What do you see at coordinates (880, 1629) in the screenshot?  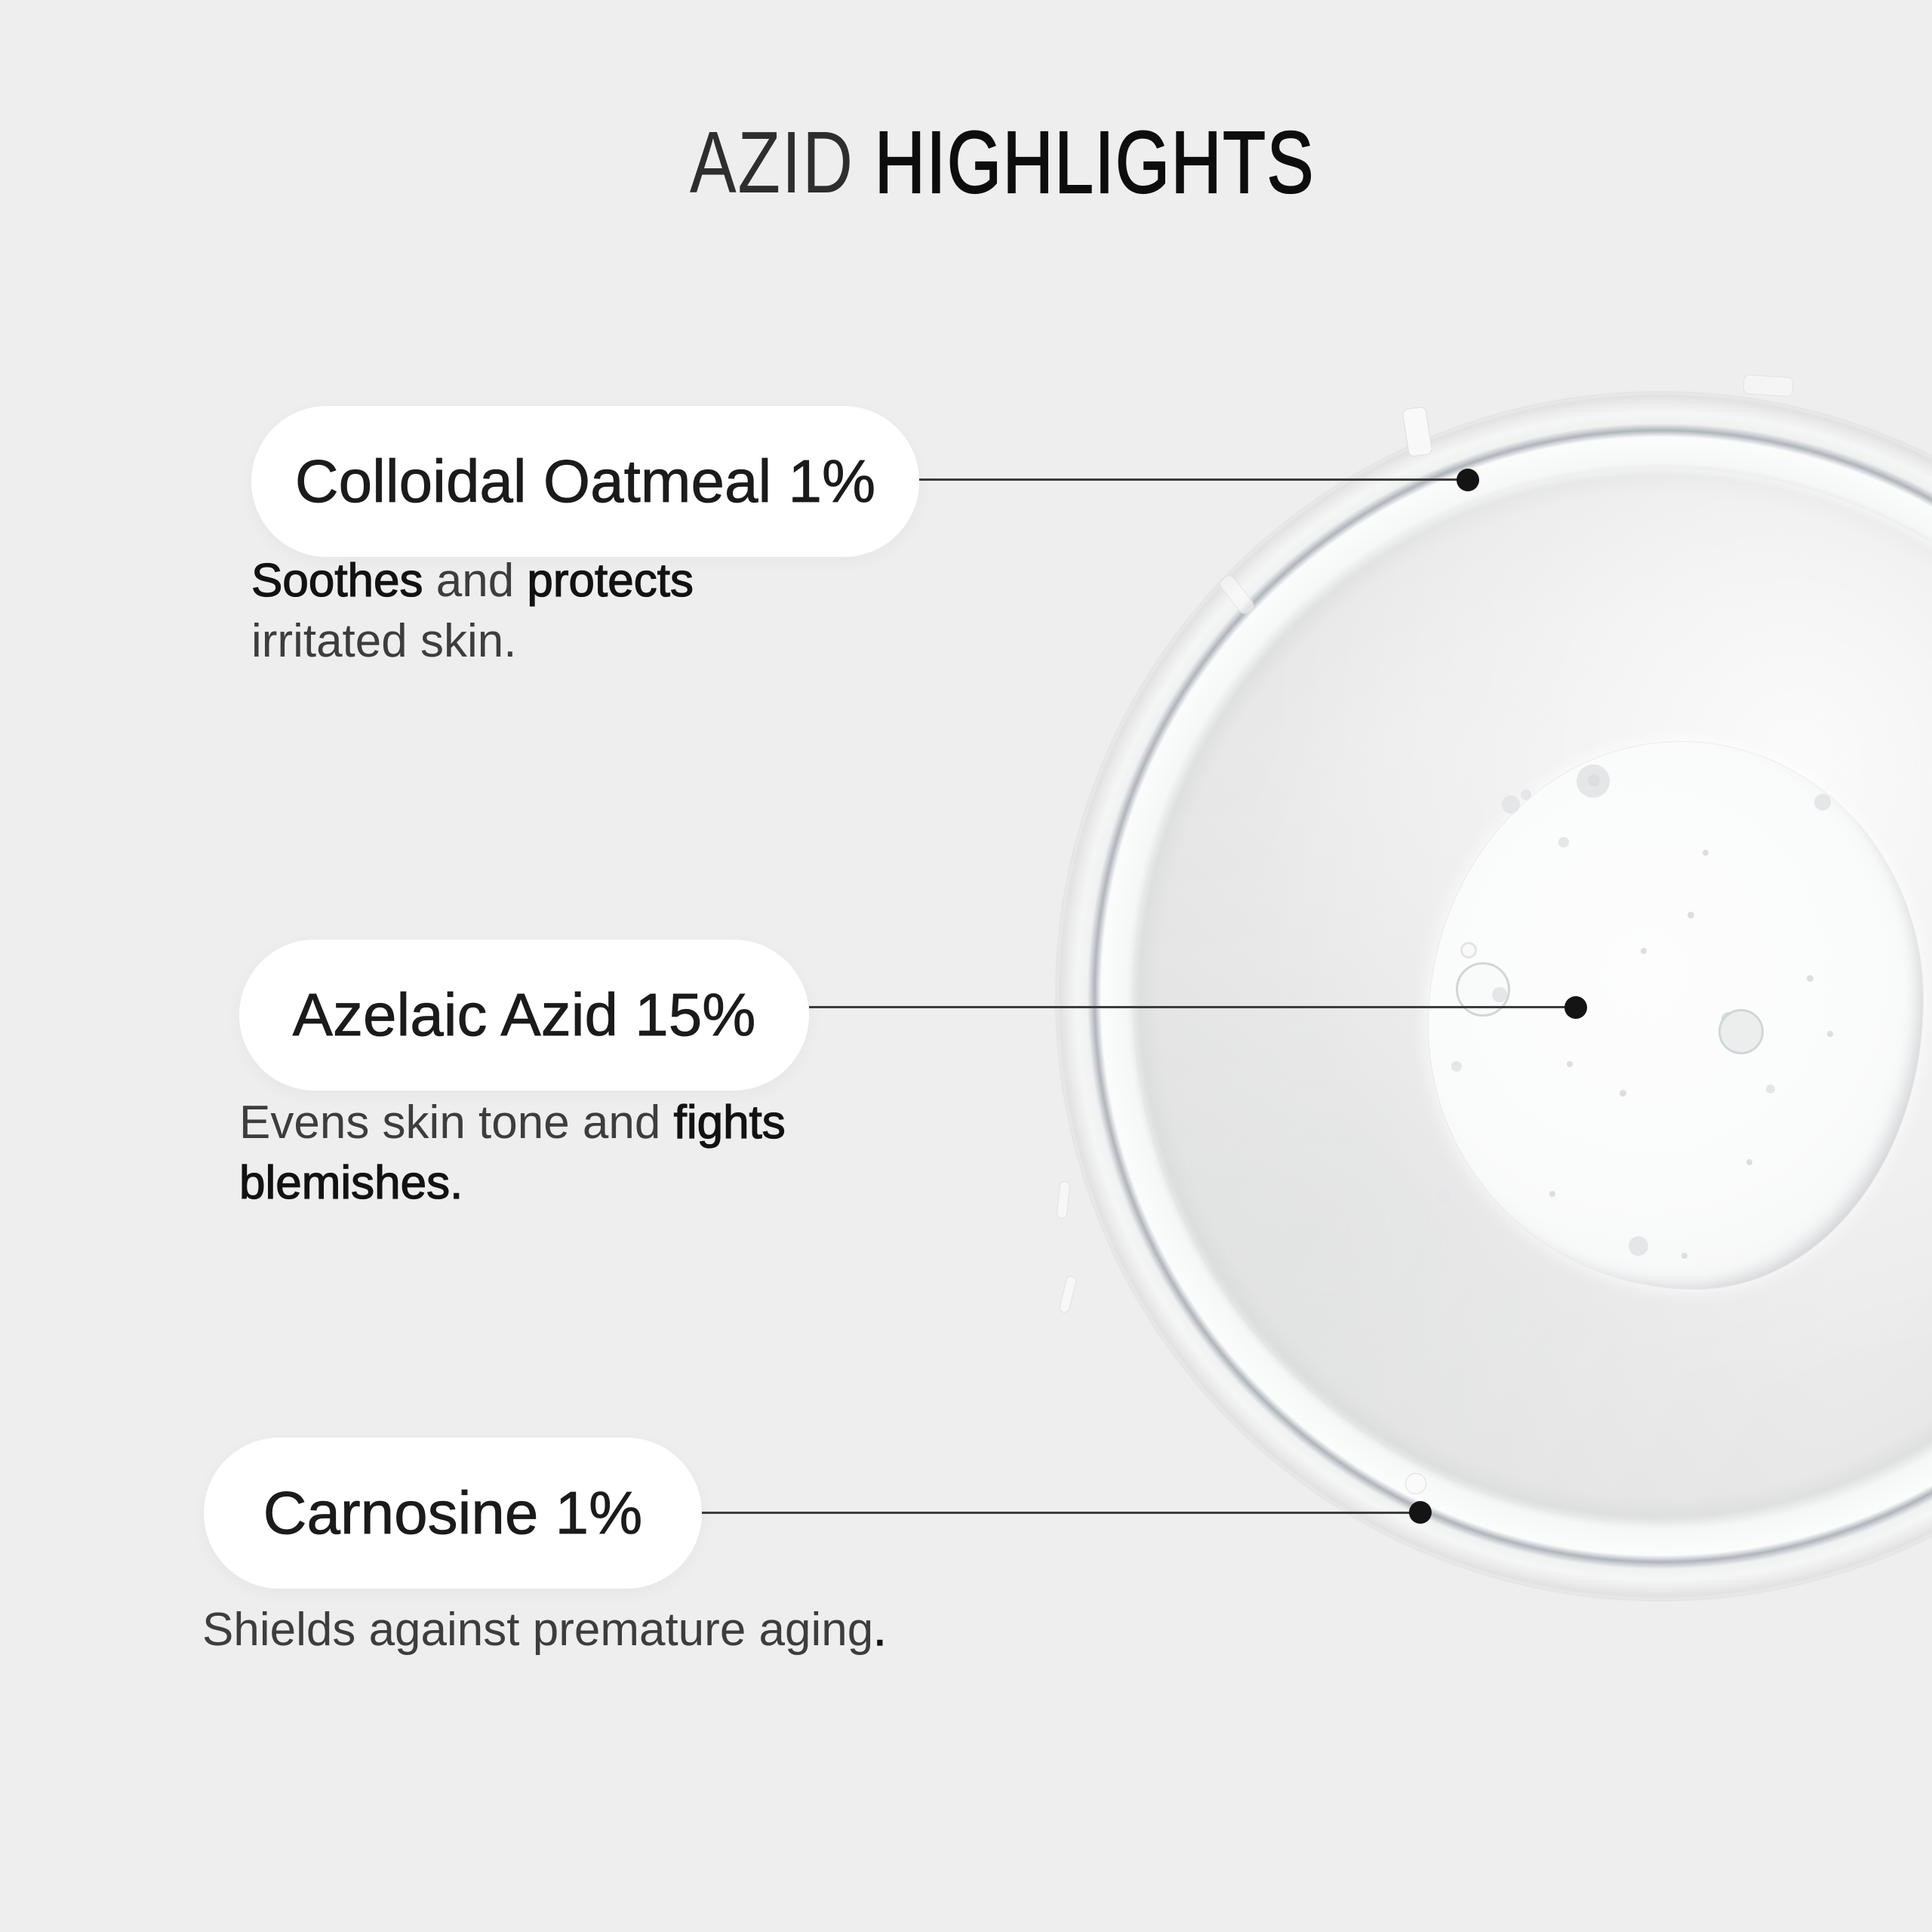 I see `description-text: .` at bounding box center [880, 1629].